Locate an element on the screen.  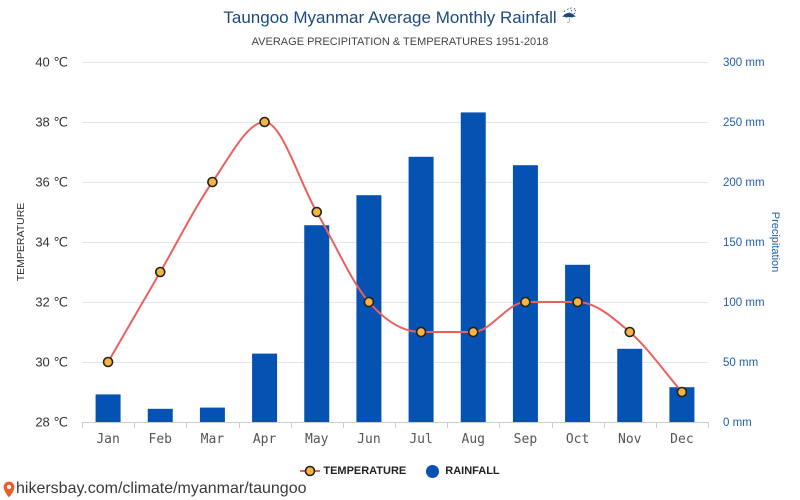
y-axis-left-title: TEMPERATURE is located at coordinates (21, 242).